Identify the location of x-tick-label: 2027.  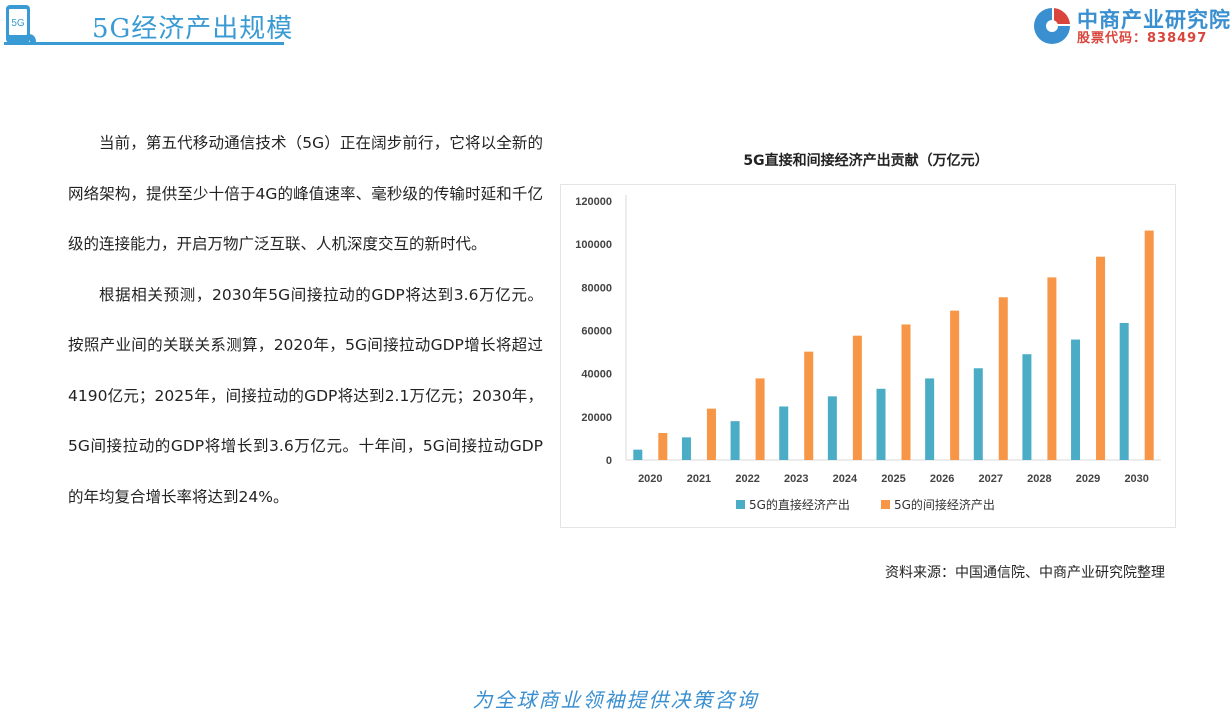
(991, 479).